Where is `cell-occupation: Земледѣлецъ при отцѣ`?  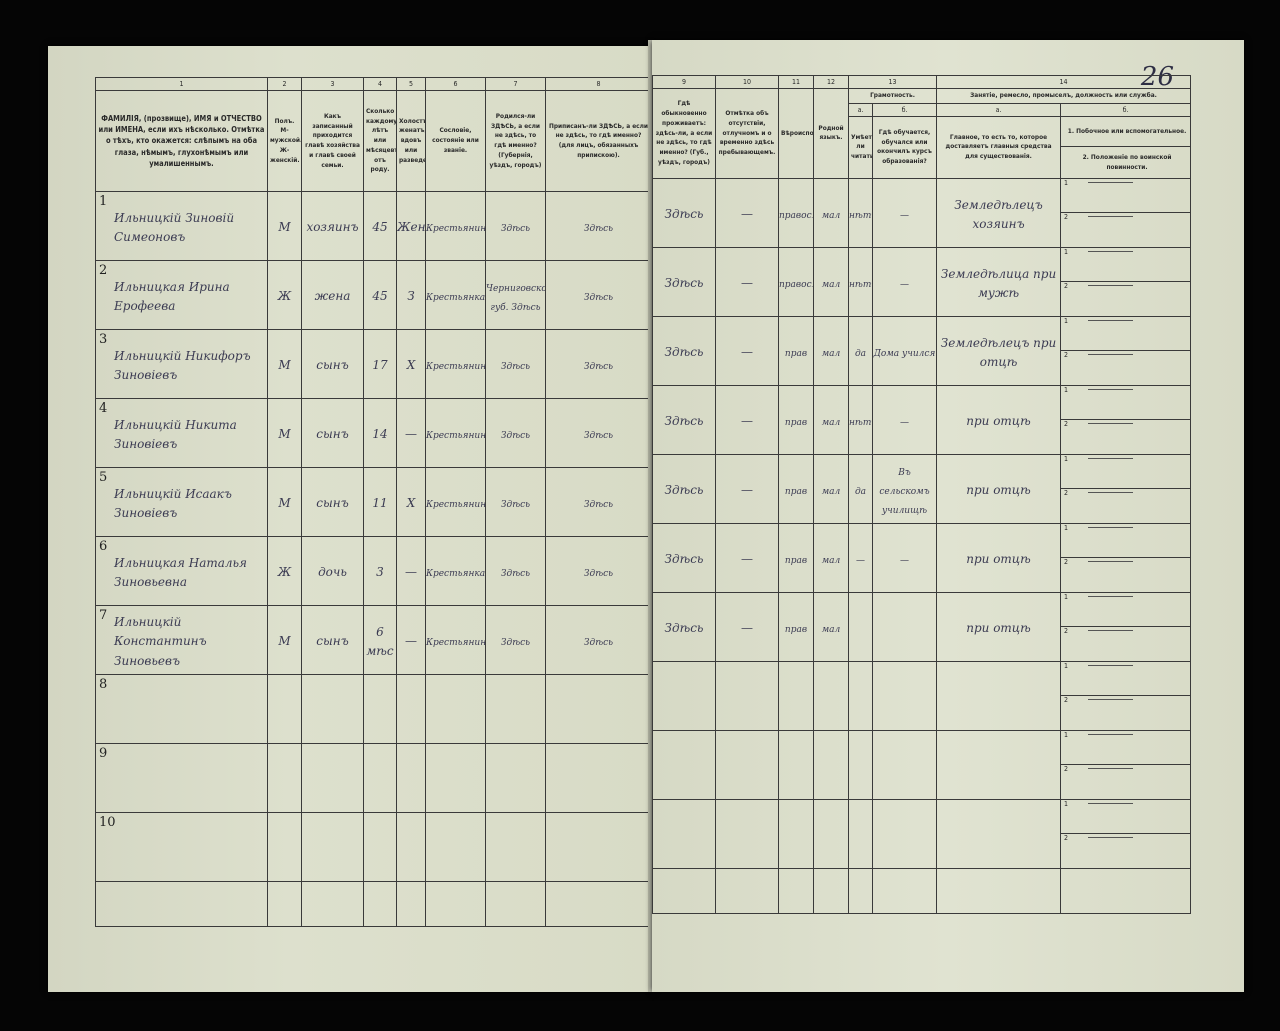
cell-occupation: Земледѣлецъ при отцѣ is located at coordinates (999, 350).